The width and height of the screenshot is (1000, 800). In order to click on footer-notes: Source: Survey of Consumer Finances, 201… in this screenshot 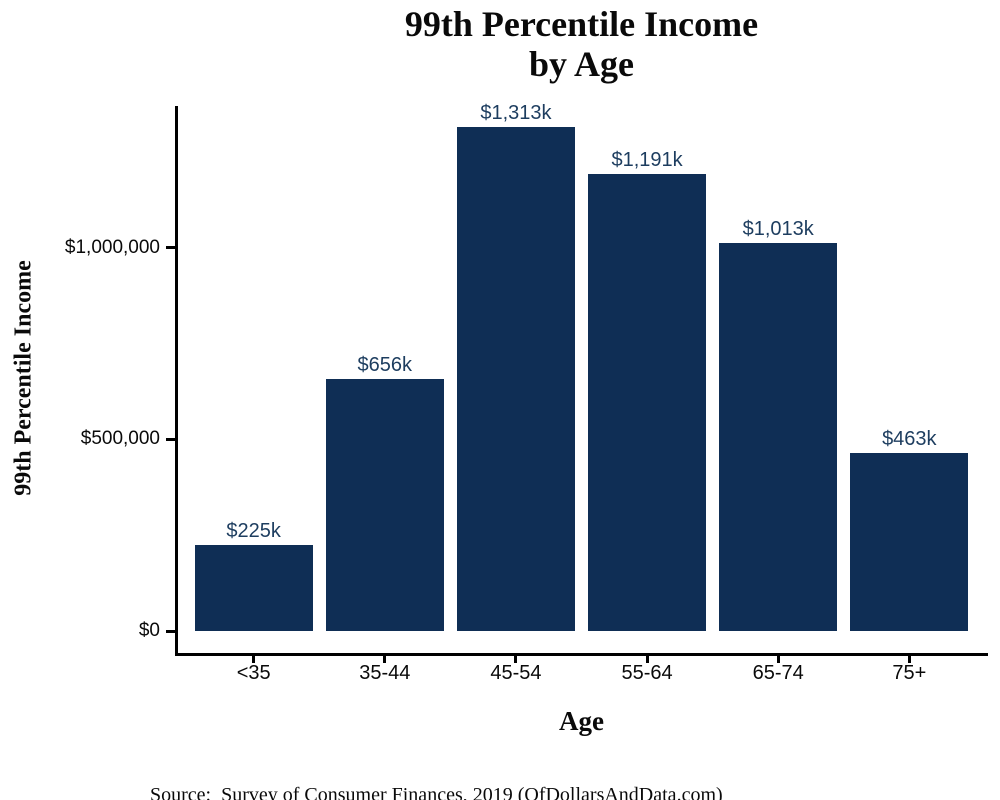, I will do `click(550, 771)`.